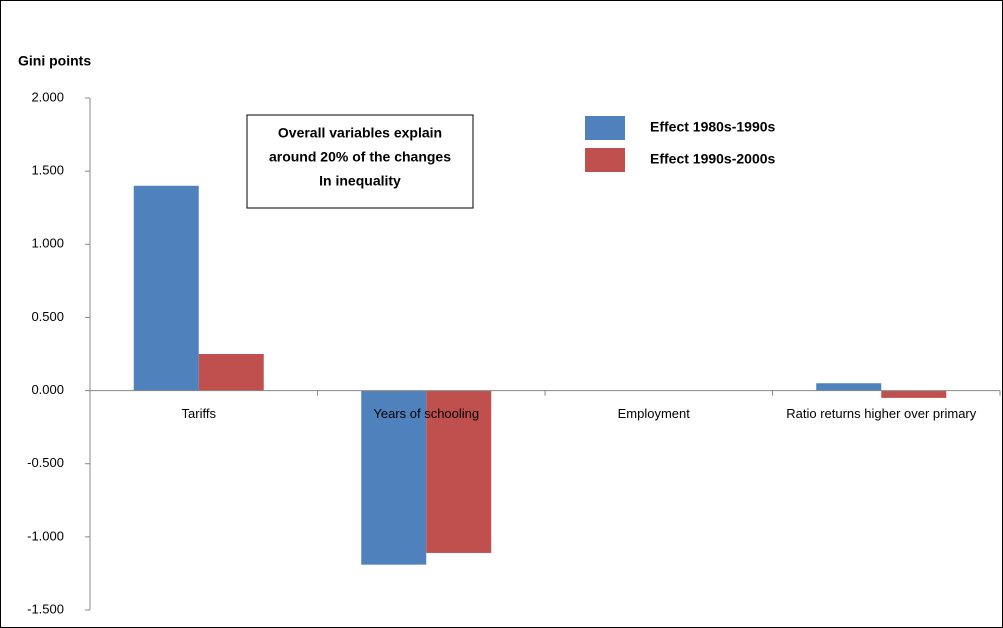 The width and height of the screenshot is (1003, 628). I want to click on legend-label: Effect 1990s-2000s, so click(713, 159).